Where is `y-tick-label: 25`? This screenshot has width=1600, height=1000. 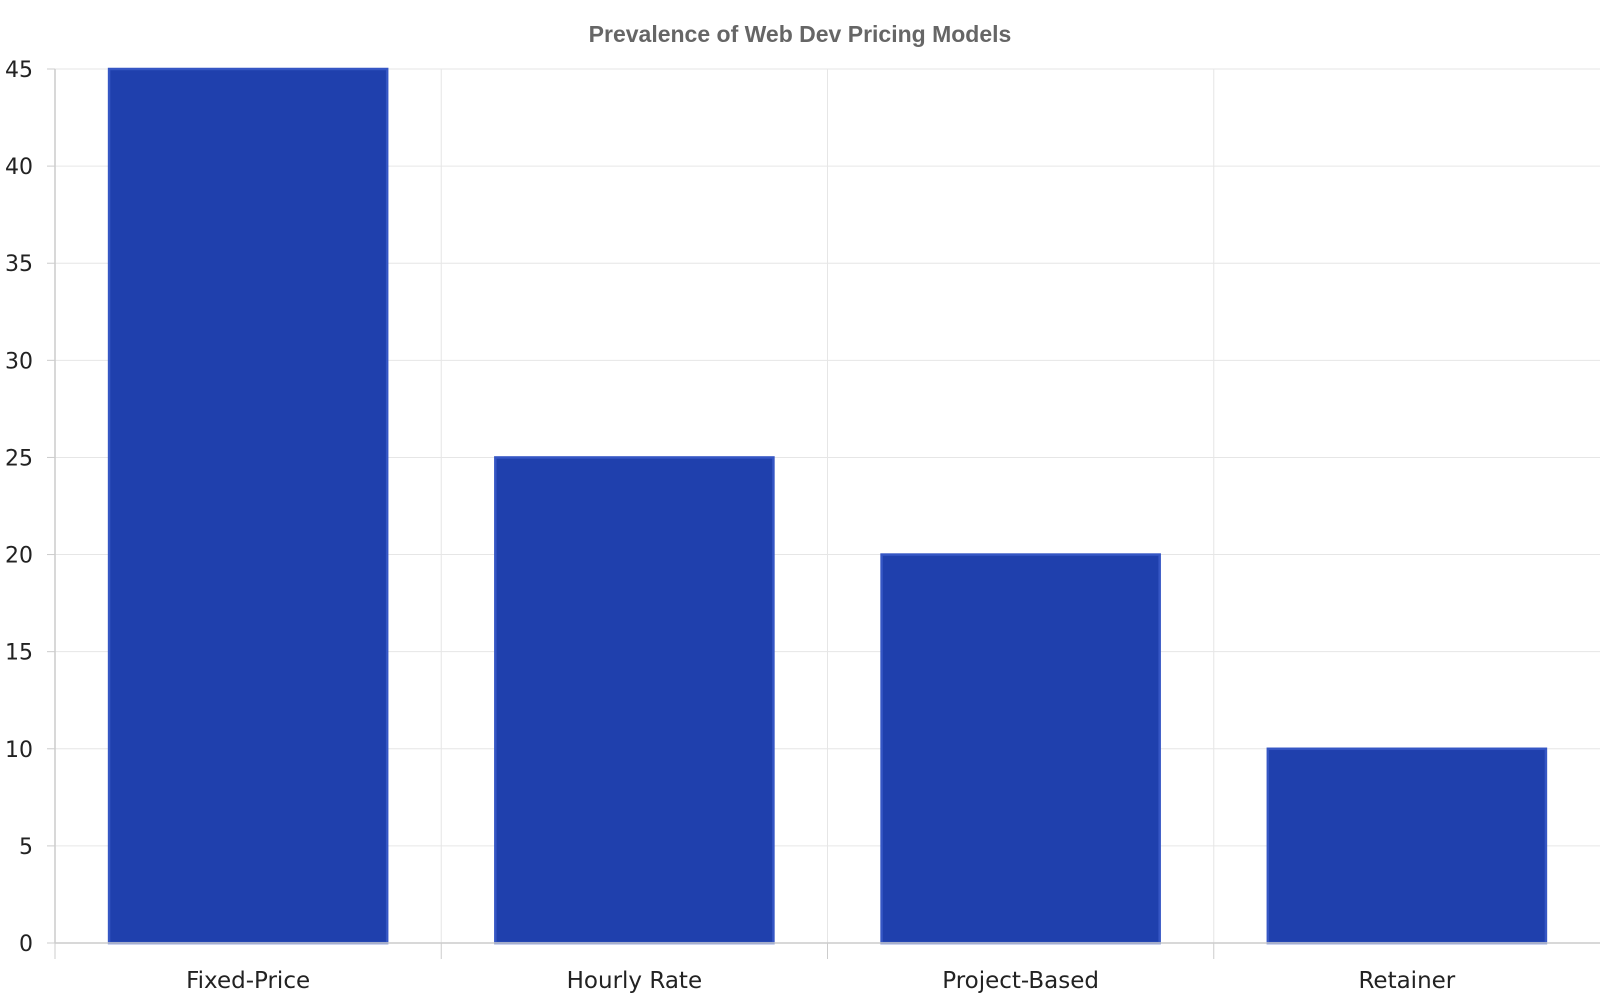
y-tick-label: 25 is located at coordinates (19, 458).